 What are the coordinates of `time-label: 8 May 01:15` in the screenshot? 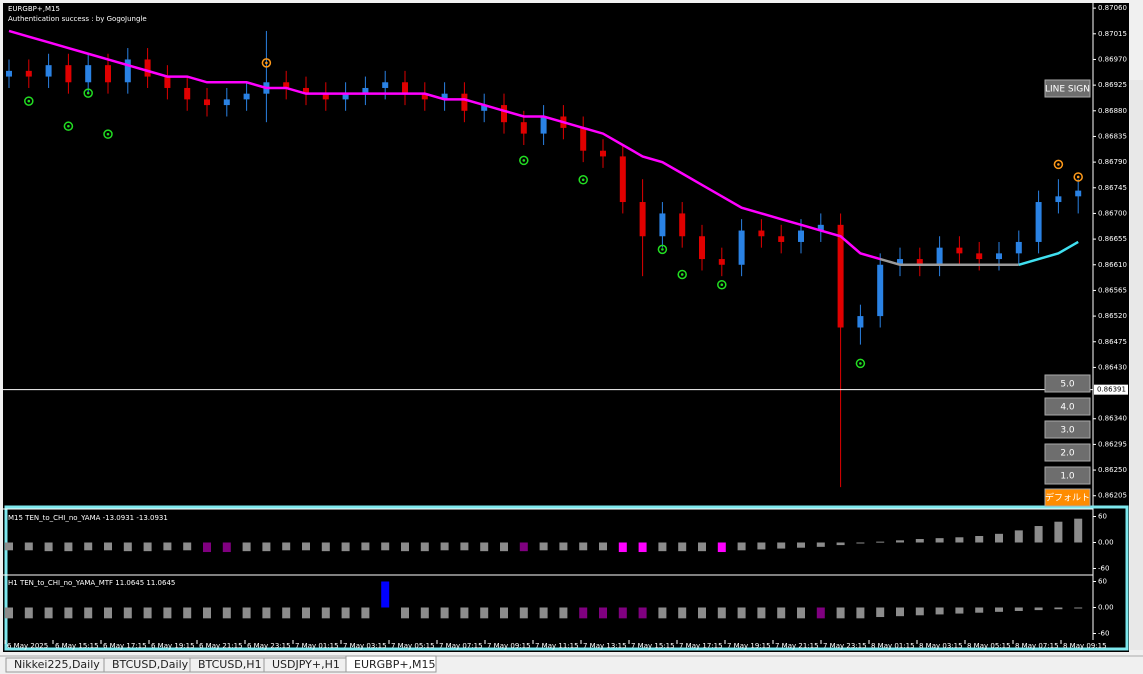 It's located at (893, 646).